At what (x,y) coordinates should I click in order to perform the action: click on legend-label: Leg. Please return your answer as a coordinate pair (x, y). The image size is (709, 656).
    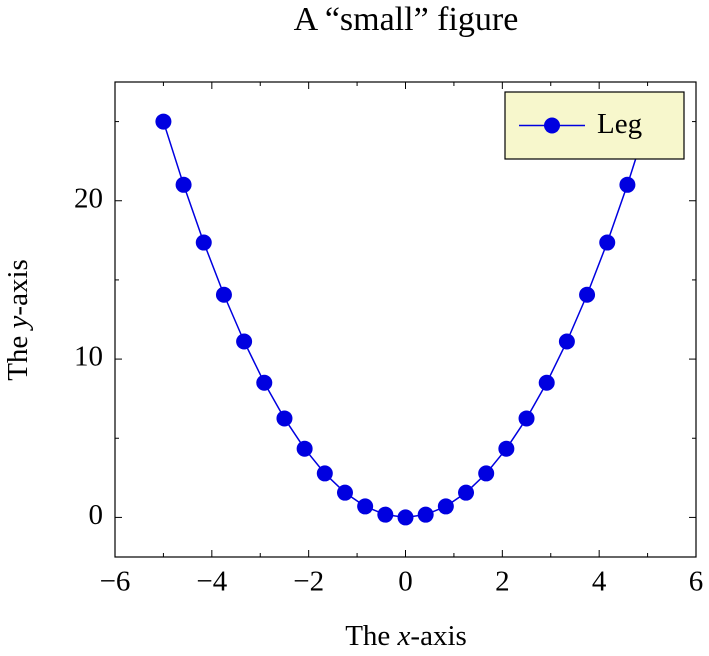
    Looking at the image, I should click on (619, 124).